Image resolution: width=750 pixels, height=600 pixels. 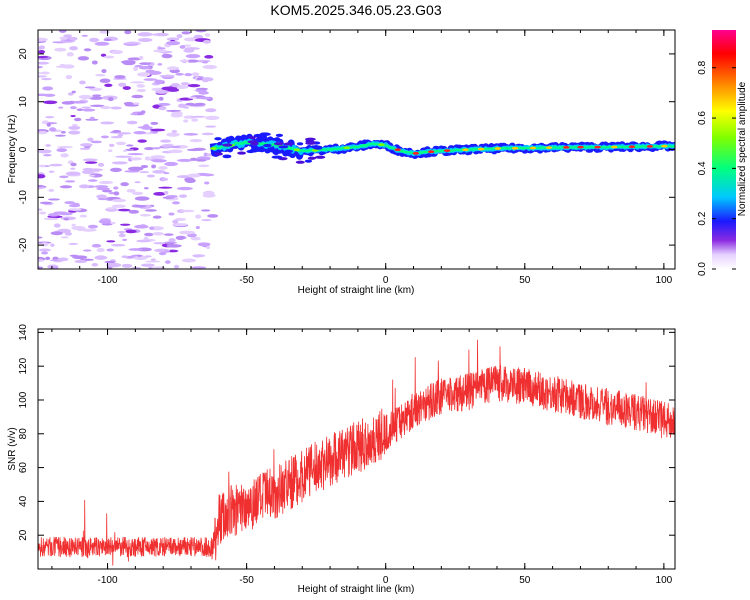 What do you see at coordinates (23, 501) in the screenshot?
I see `snr-ytick-label: 40` at bounding box center [23, 501].